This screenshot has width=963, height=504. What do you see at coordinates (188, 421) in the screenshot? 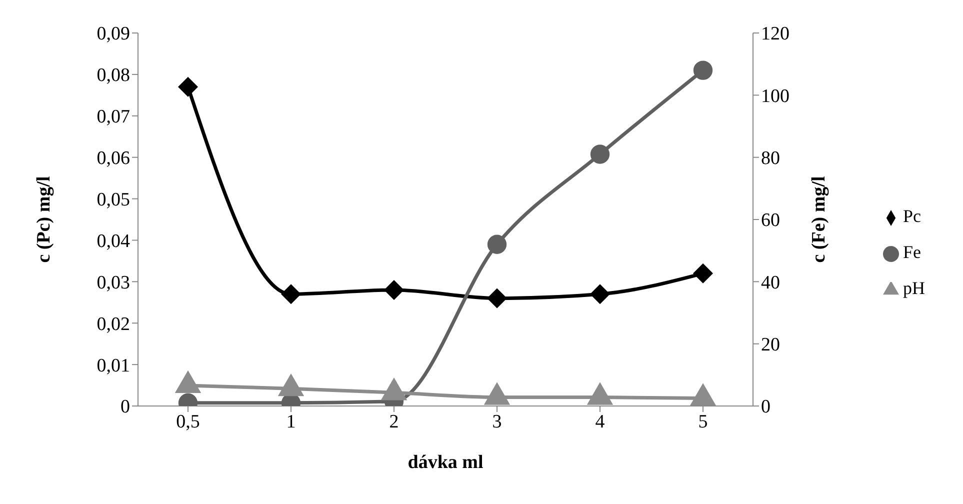
I see `x-tick-label: 0,5` at bounding box center [188, 421].